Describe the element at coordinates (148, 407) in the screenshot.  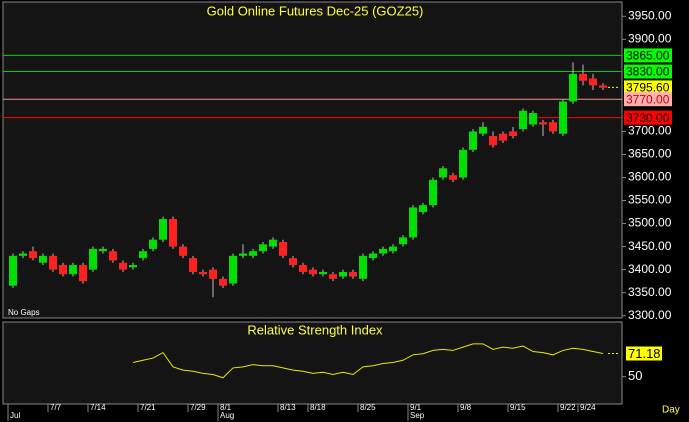
I see `x-tick-label: 7/21` at that location.